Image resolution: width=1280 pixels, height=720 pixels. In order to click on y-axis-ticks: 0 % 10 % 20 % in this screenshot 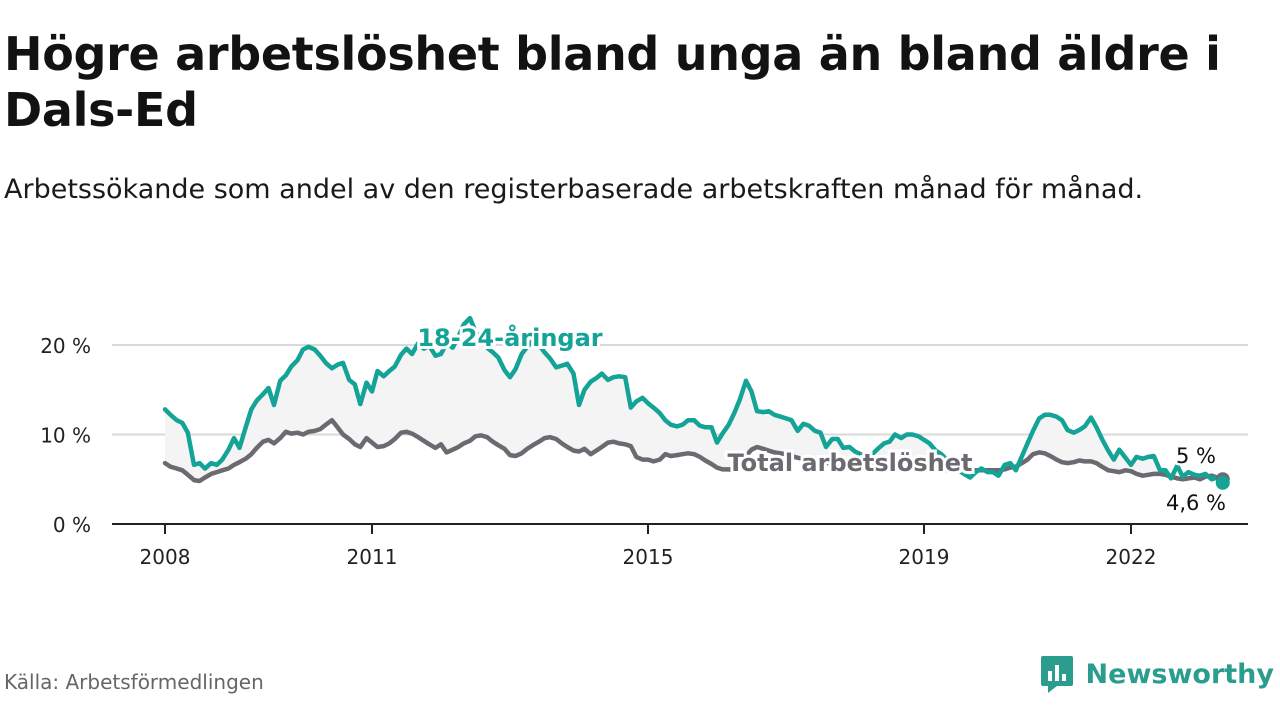, I will do `click(65, 435)`.